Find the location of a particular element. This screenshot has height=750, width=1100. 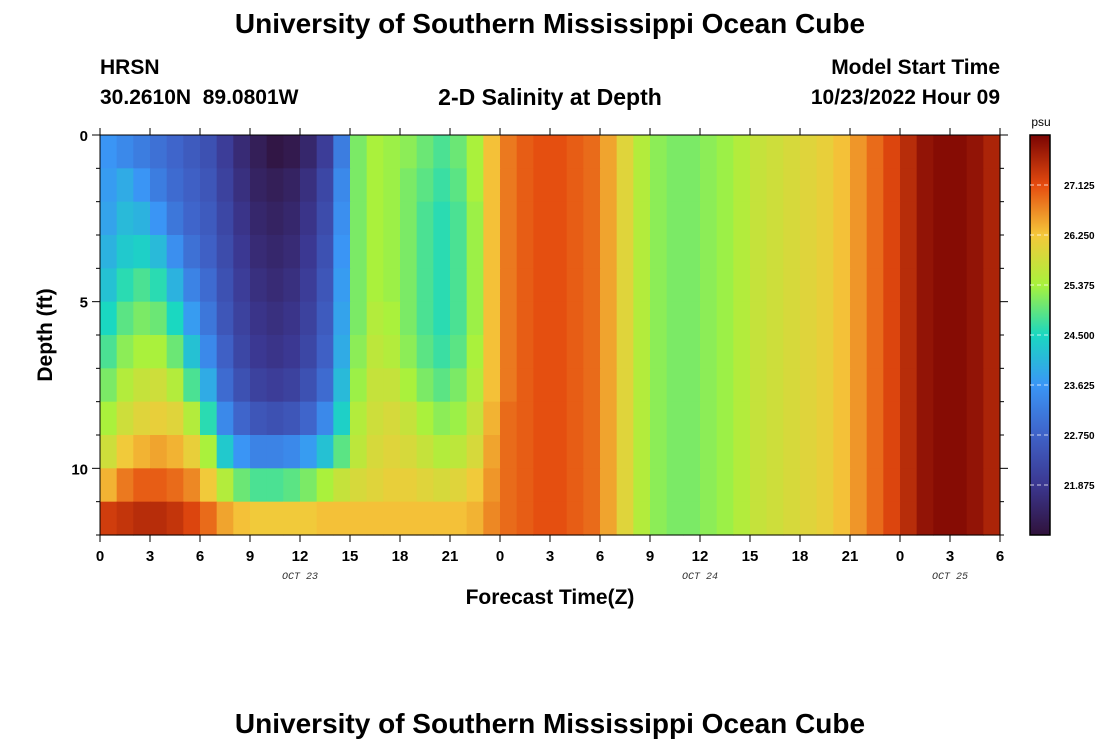

x-tick-label: 6 is located at coordinates (1000, 556).